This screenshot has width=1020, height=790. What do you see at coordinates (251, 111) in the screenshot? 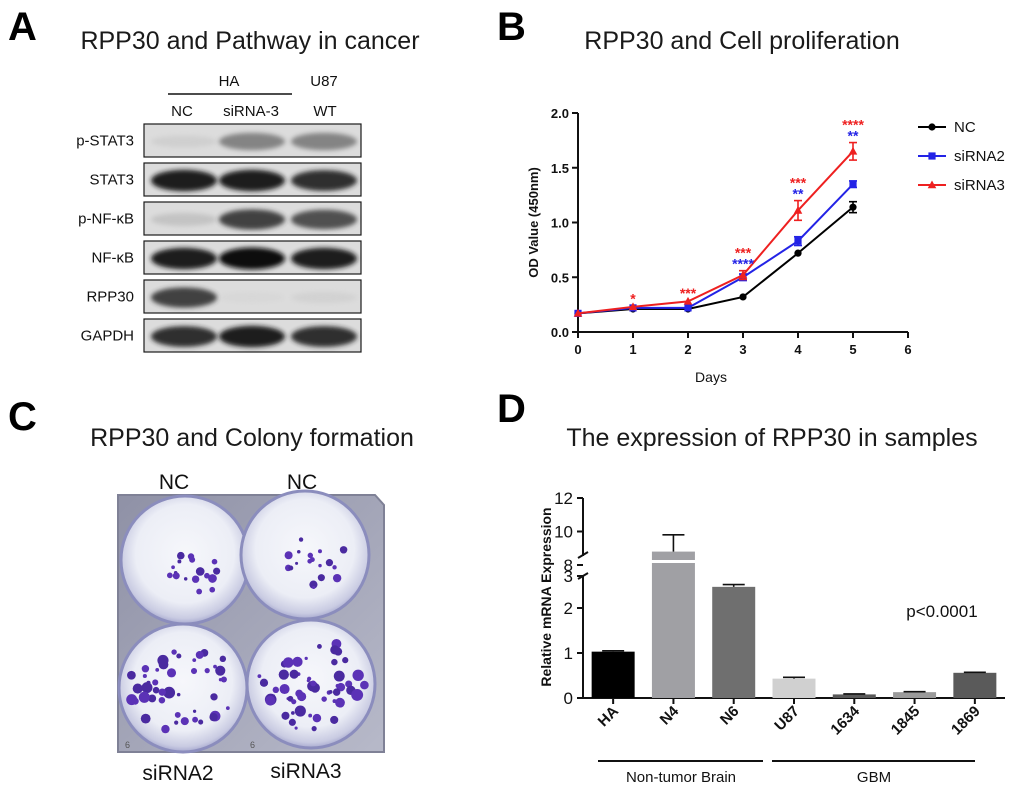
I see `lane-label-sirna3: siRNA-3` at bounding box center [251, 111].